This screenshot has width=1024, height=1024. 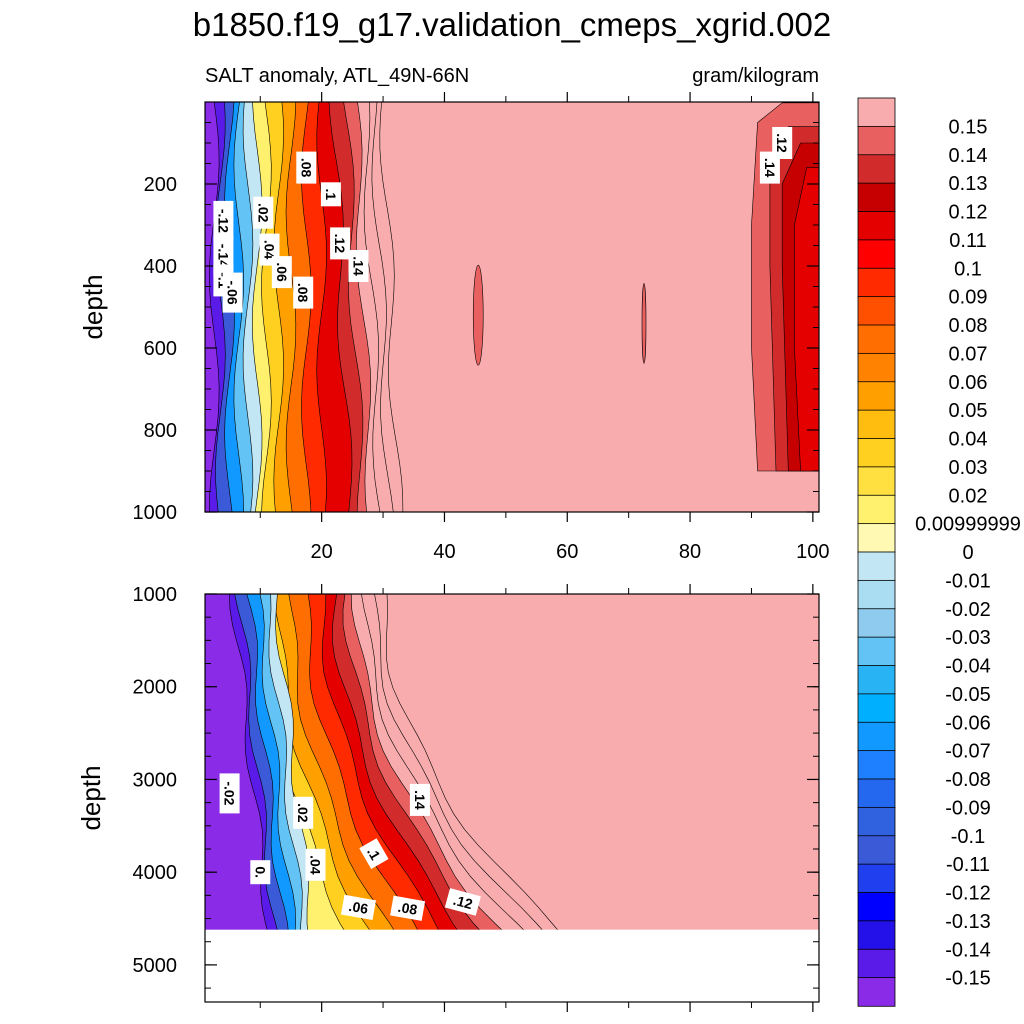 What do you see at coordinates (968, 468) in the screenshot?
I see `colorbar-label: 0.03` at bounding box center [968, 468].